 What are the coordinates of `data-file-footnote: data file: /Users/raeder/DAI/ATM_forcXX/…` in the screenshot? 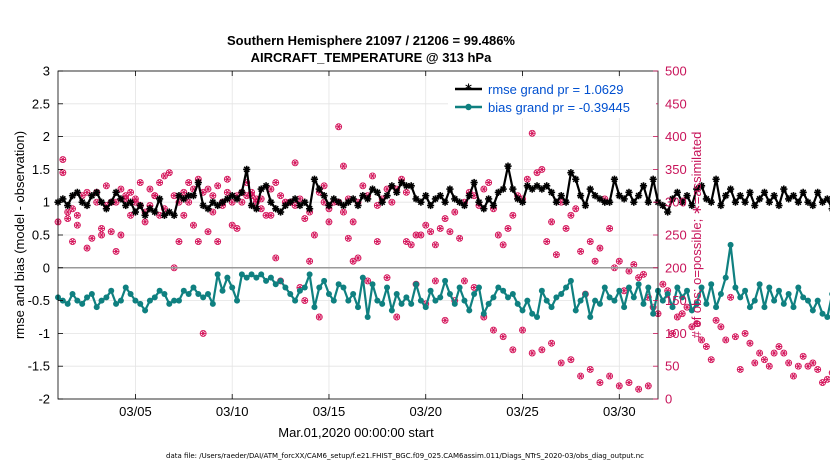 It's located at (405, 456).